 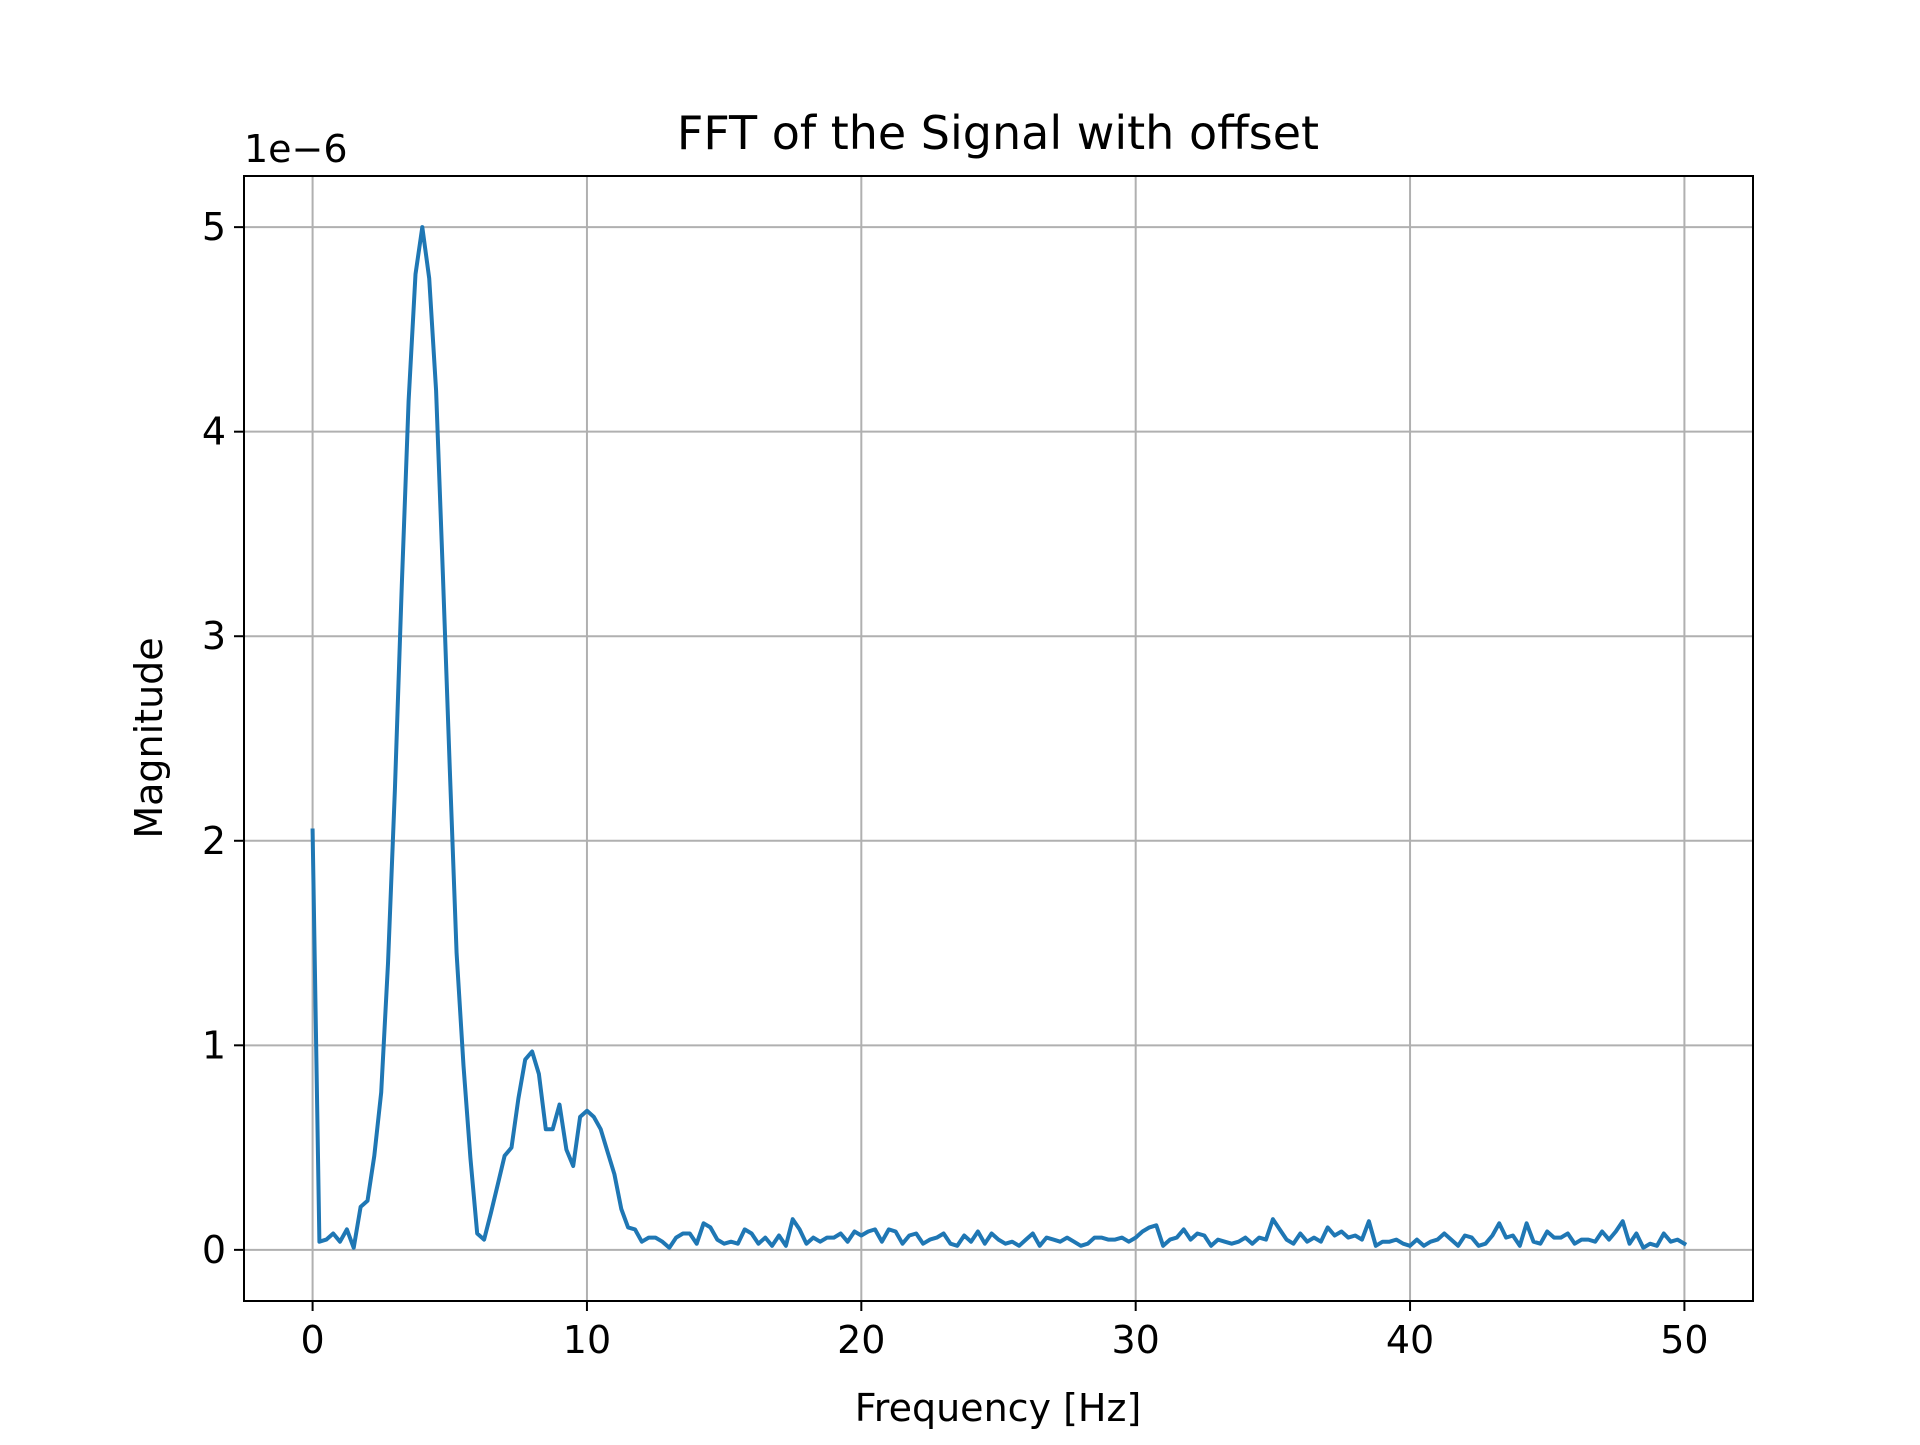 I want to click on x-tick-label: 10, so click(x=587, y=1340).